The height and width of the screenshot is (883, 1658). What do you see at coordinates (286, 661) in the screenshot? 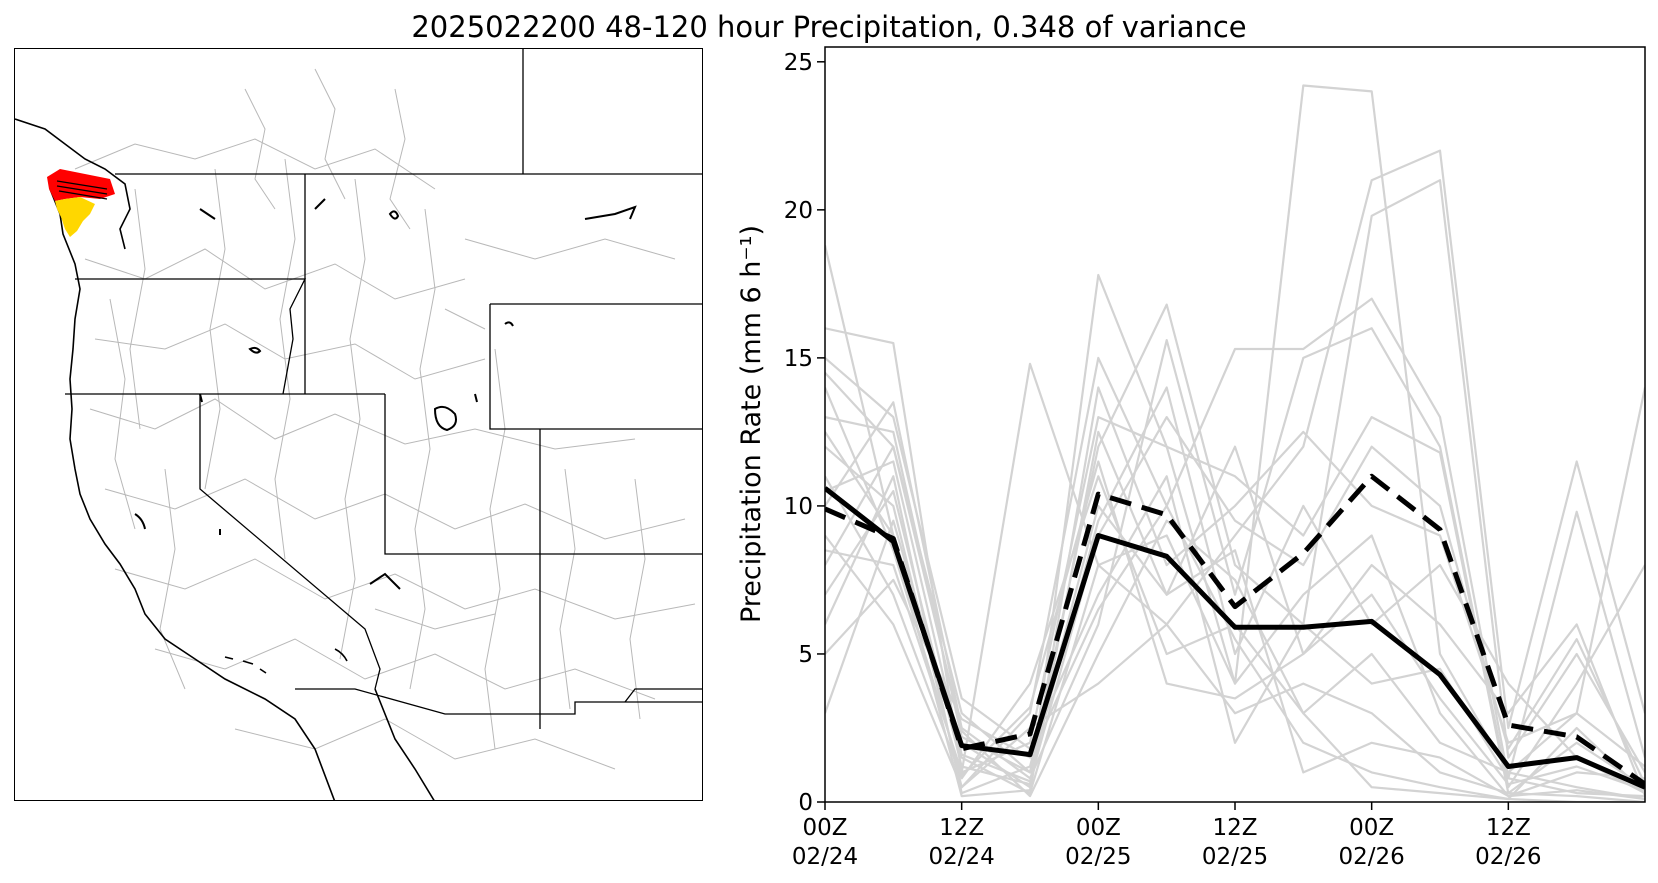
I see `islands` at bounding box center [286, 661].